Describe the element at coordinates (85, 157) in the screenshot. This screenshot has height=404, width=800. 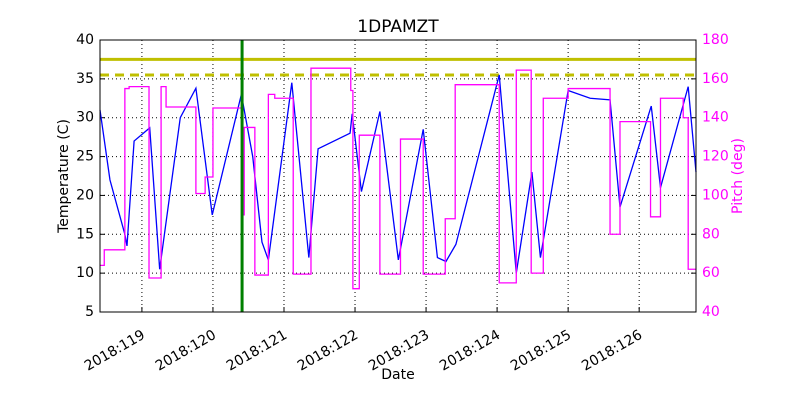
I see `y-tick-label: 25` at that location.